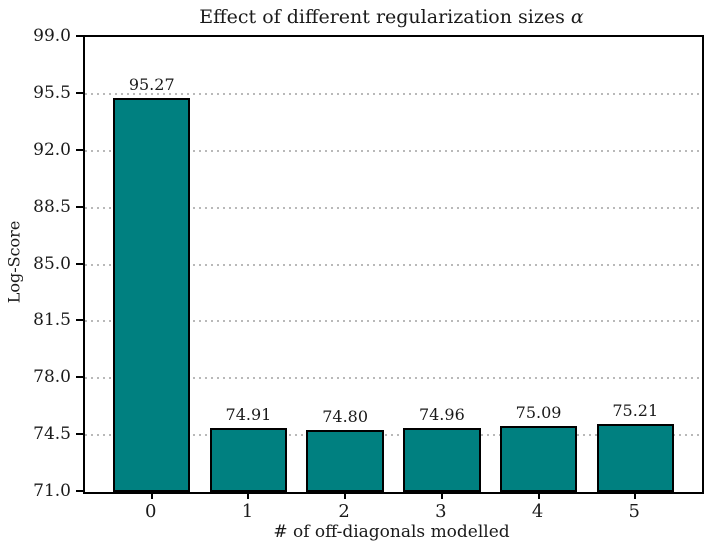 This screenshot has height=555, width=705. Describe the element at coordinates (247, 511) in the screenshot. I see `x-tick-label: 1` at that location.